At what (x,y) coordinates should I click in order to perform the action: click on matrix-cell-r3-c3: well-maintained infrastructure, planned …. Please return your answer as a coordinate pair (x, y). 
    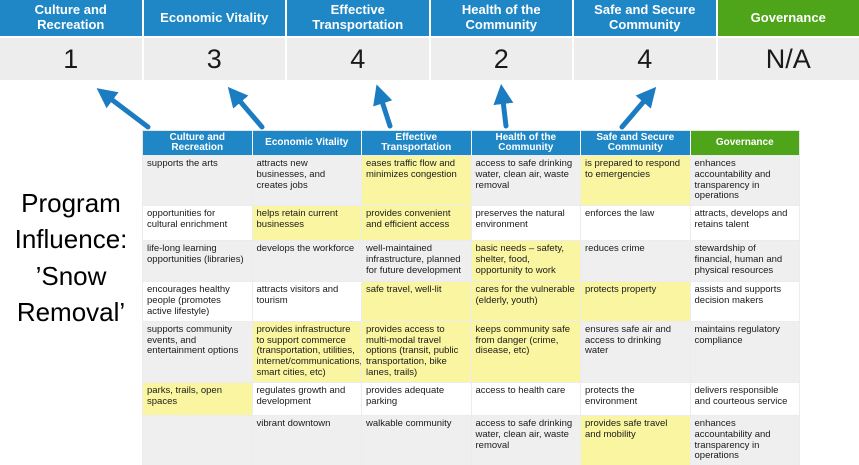
    Looking at the image, I should click on (416, 261).